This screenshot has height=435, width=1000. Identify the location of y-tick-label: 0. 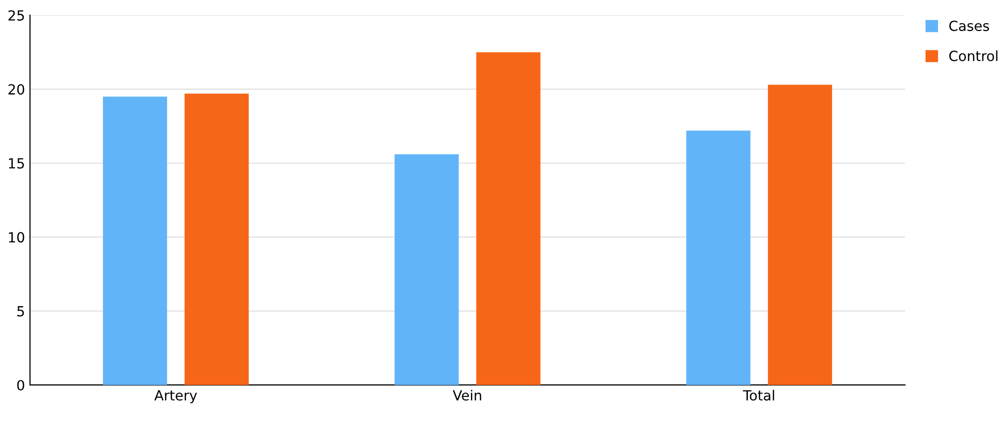
(20, 385).